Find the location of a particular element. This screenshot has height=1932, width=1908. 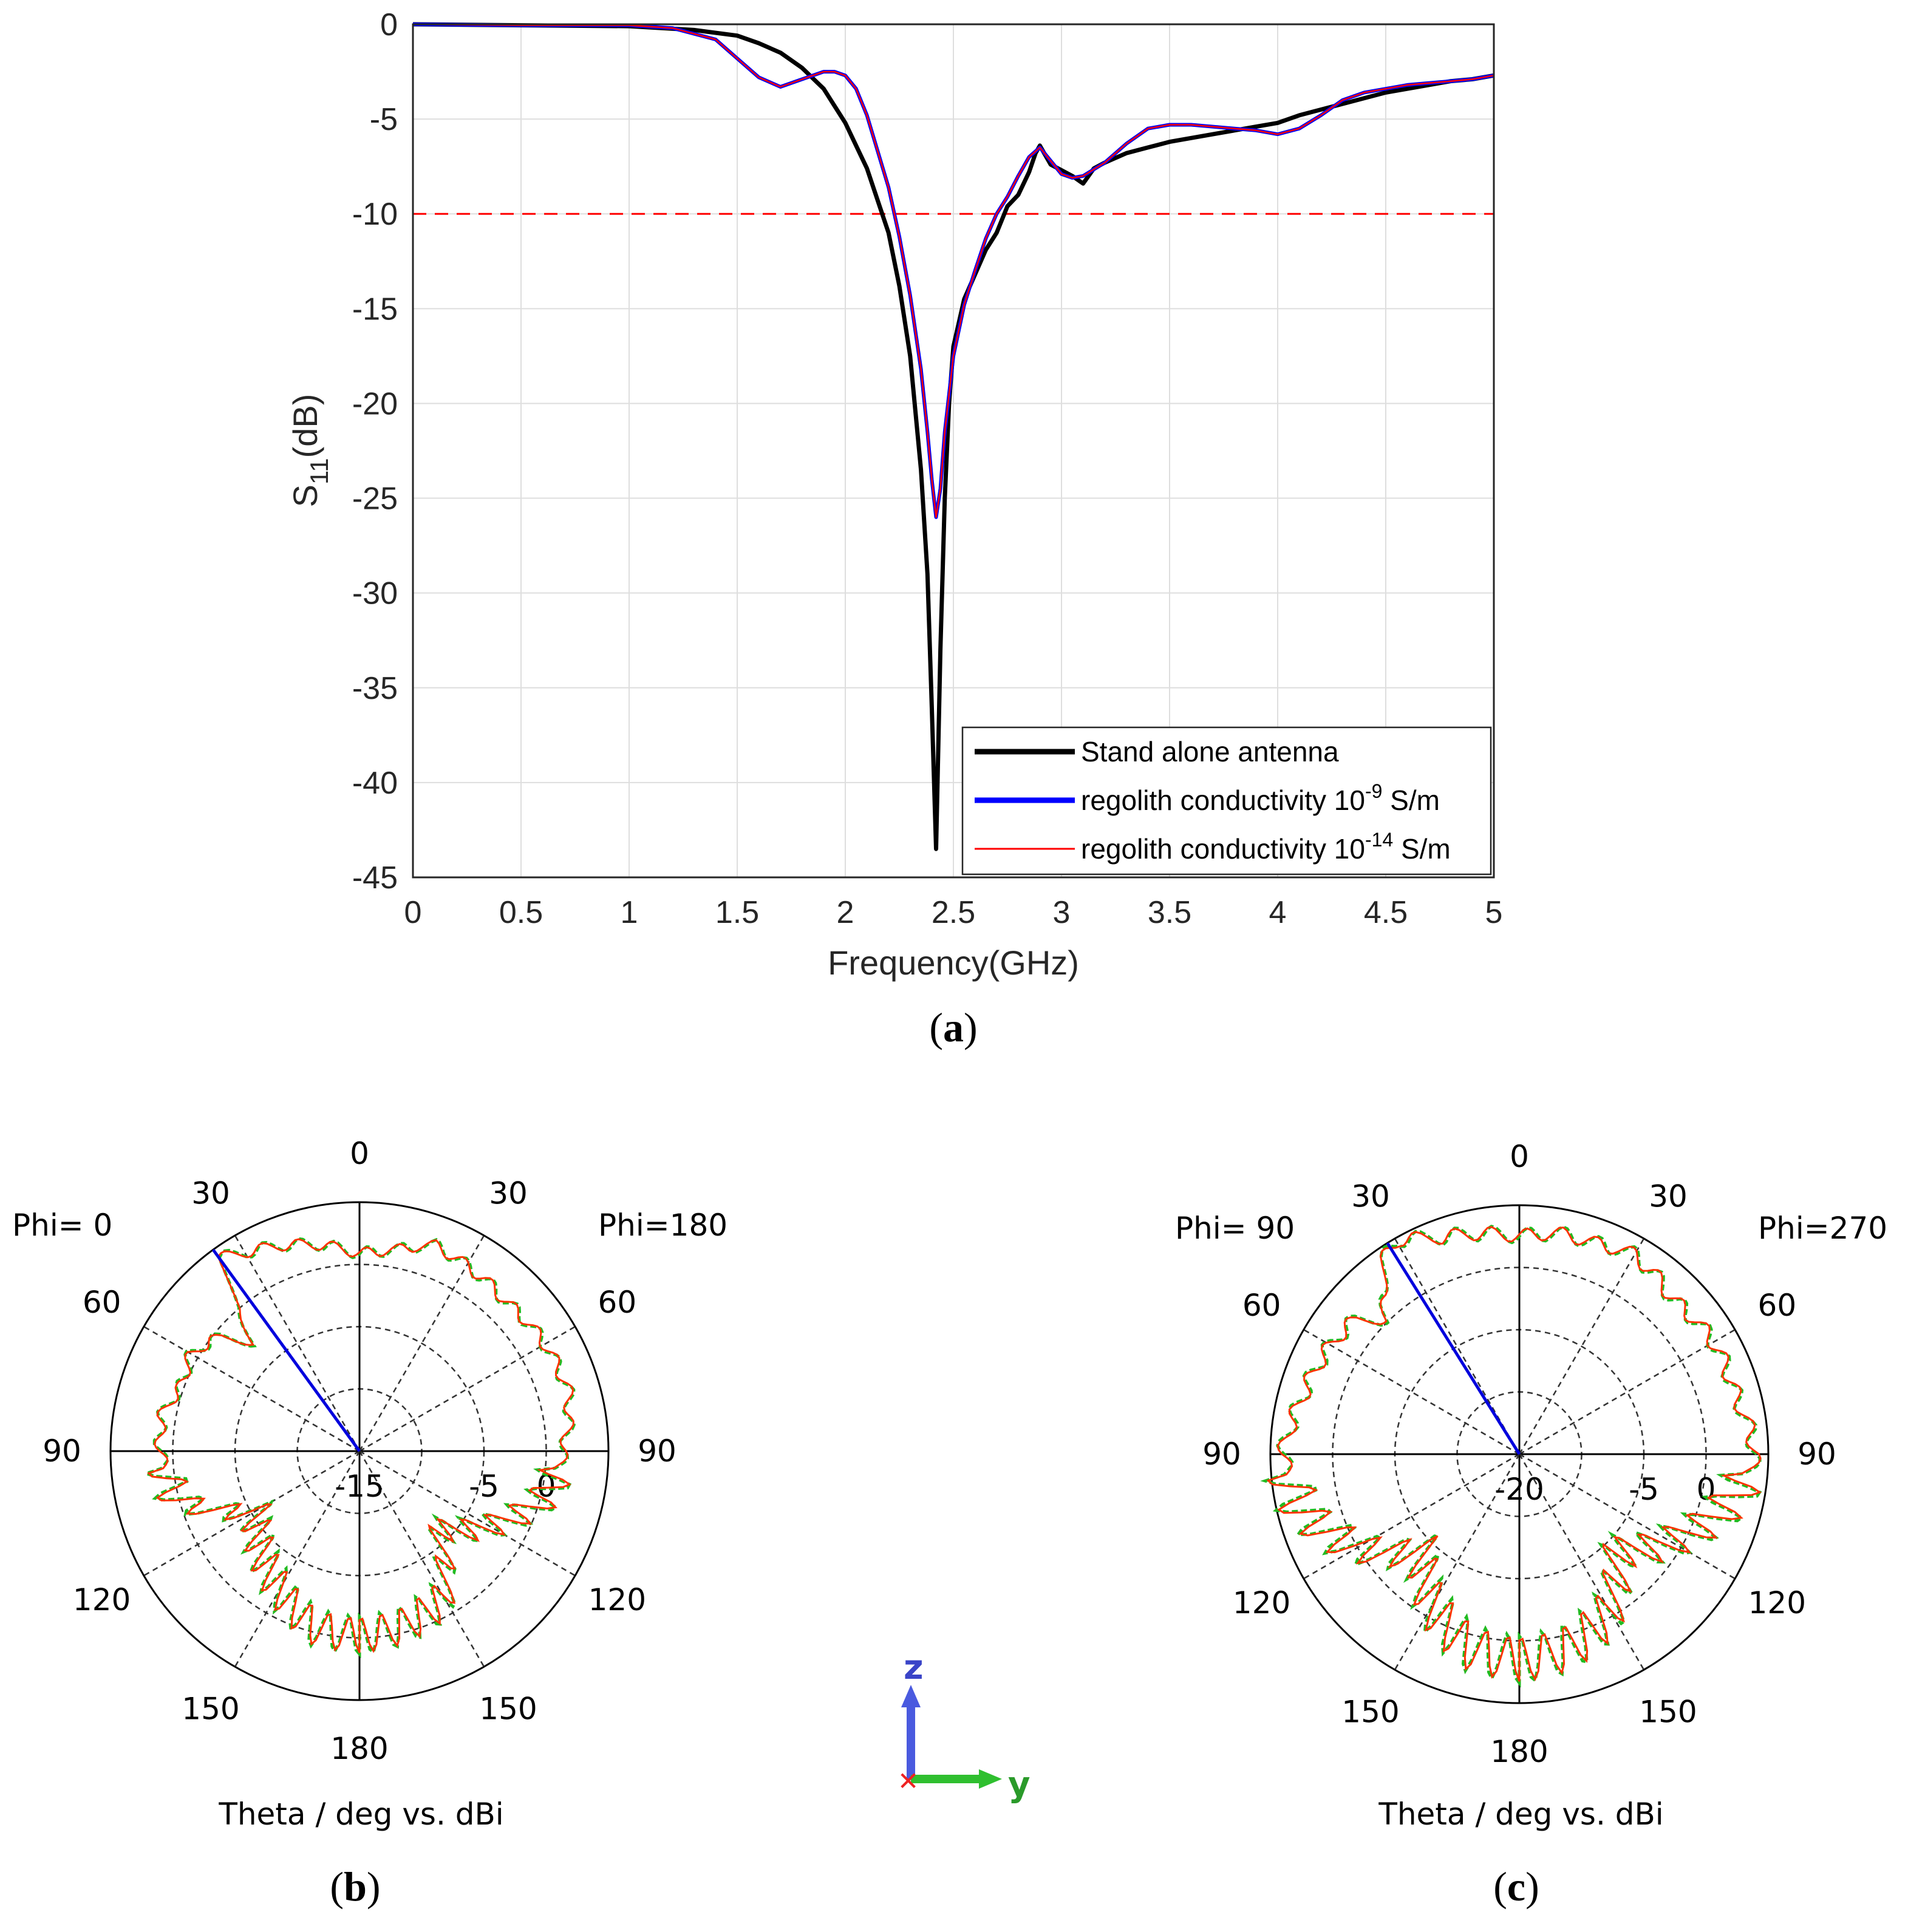

polar-angle-label: 0 is located at coordinates (359, 1153).